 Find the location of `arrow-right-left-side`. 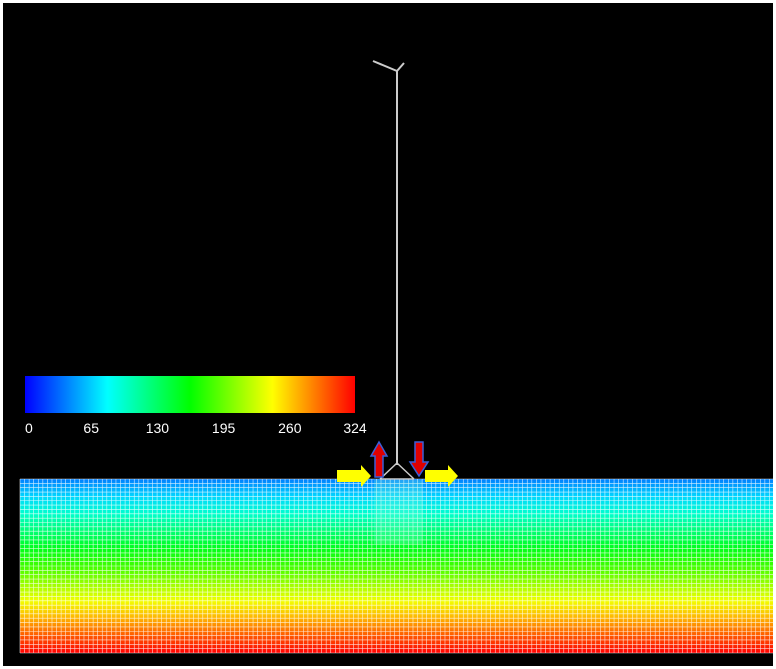

arrow-right-left-side is located at coordinates (354, 476).